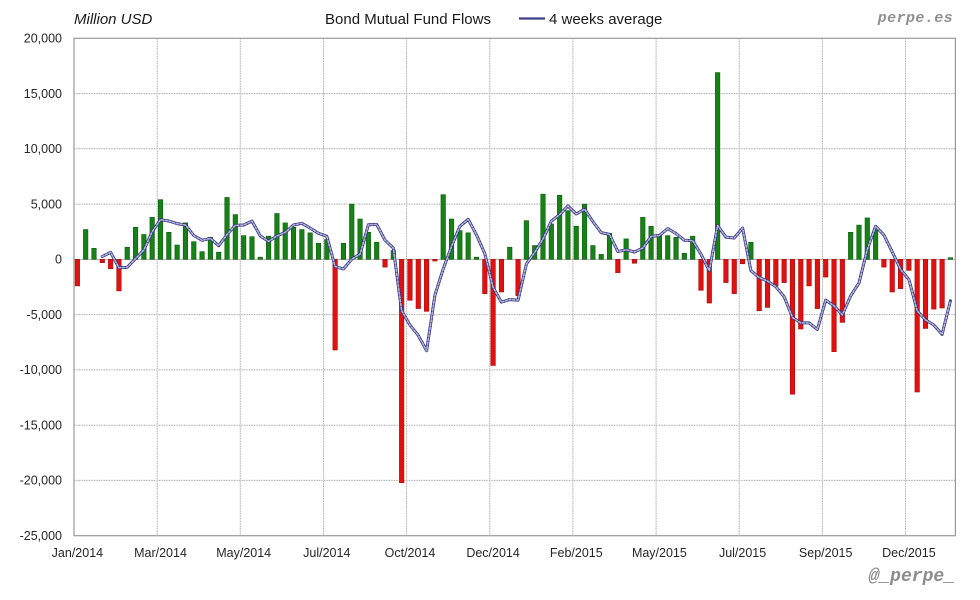 Image resolution: width=980 pixels, height=600 pixels. What do you see at coordinates (41, 536) in the screenshot?
I see `svg-text: -25,000` at bounding box center [41, 536].